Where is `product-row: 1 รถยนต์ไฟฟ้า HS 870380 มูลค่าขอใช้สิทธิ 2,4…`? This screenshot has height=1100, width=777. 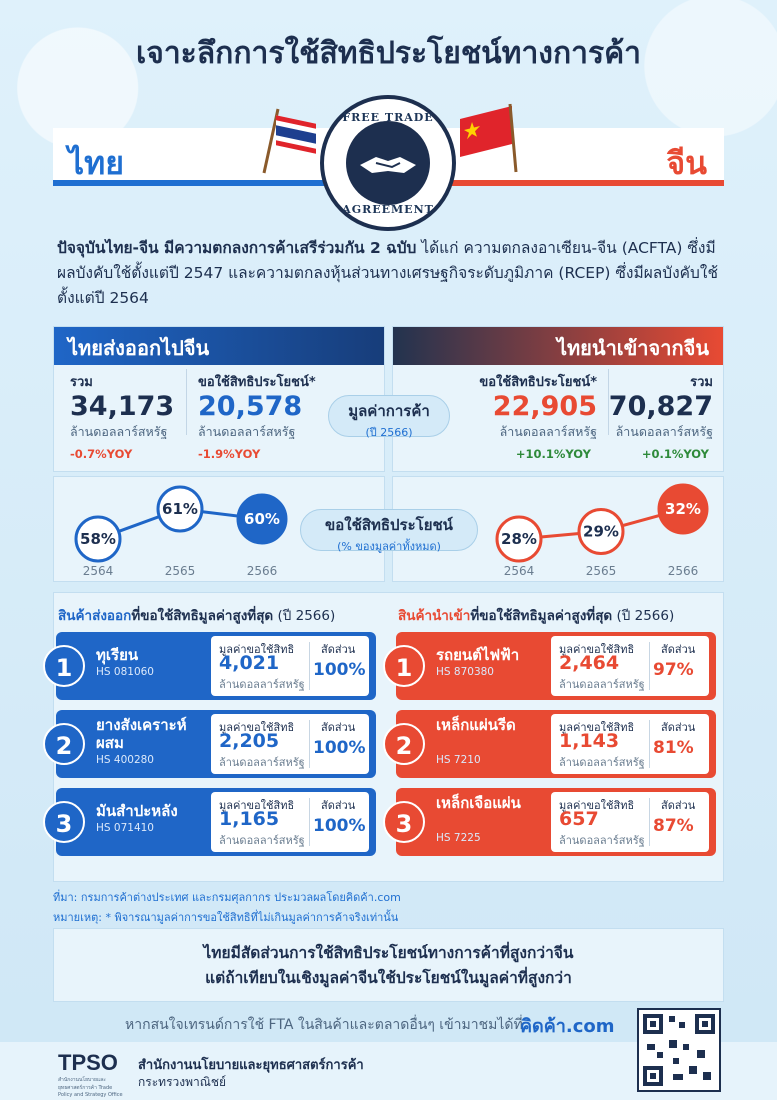 product-row: 1 รถยนต์ไฟฟ้า HS 870380 มูลค่าขอใช้สิทธิ 2,4… is located at coordinates (549, 666).